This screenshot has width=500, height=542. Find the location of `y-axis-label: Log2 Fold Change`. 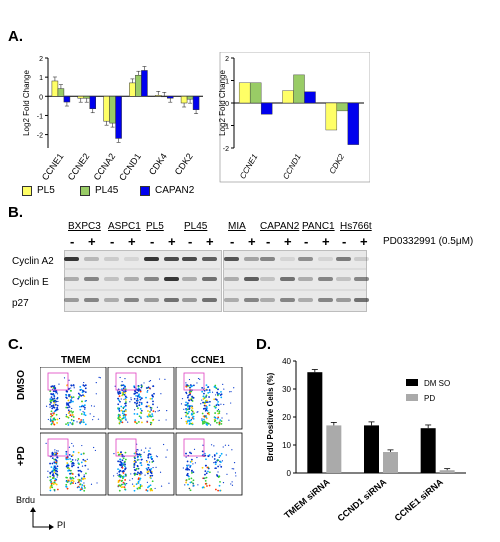

y-axis-label: Log2 Fold Change is located at coordinates (222, 103).